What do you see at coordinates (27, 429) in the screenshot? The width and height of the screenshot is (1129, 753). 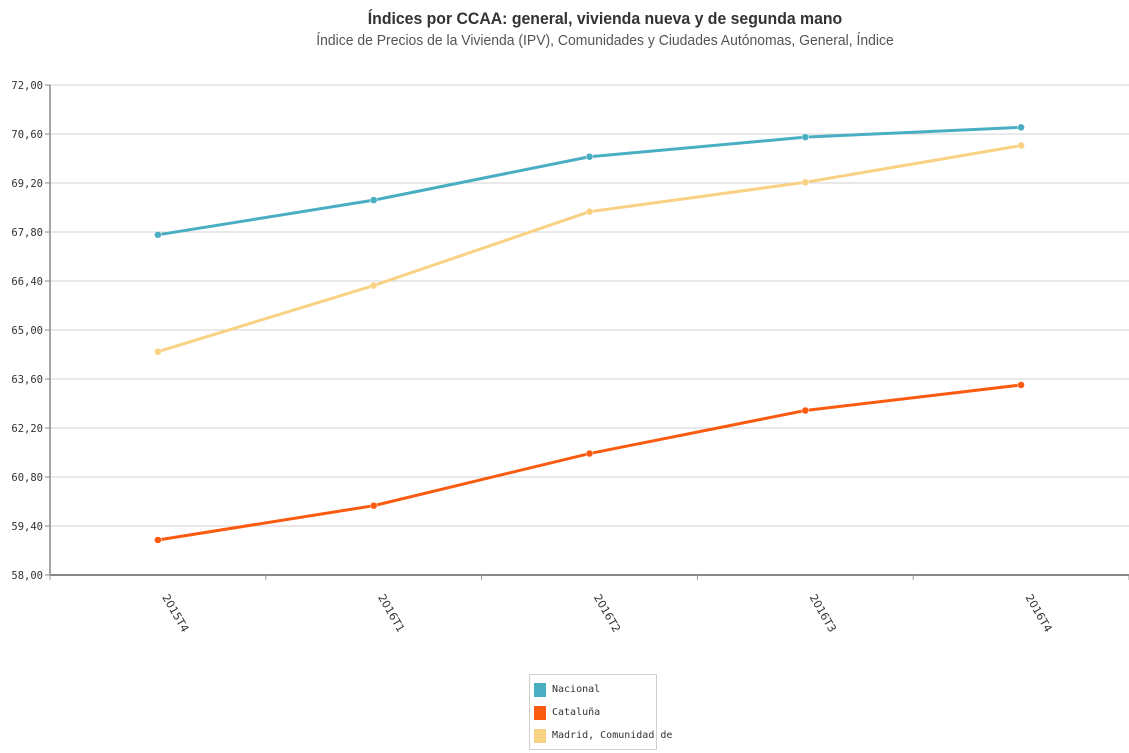 I see `y-tick-label: 62,20` at bounding box center [27, 429].